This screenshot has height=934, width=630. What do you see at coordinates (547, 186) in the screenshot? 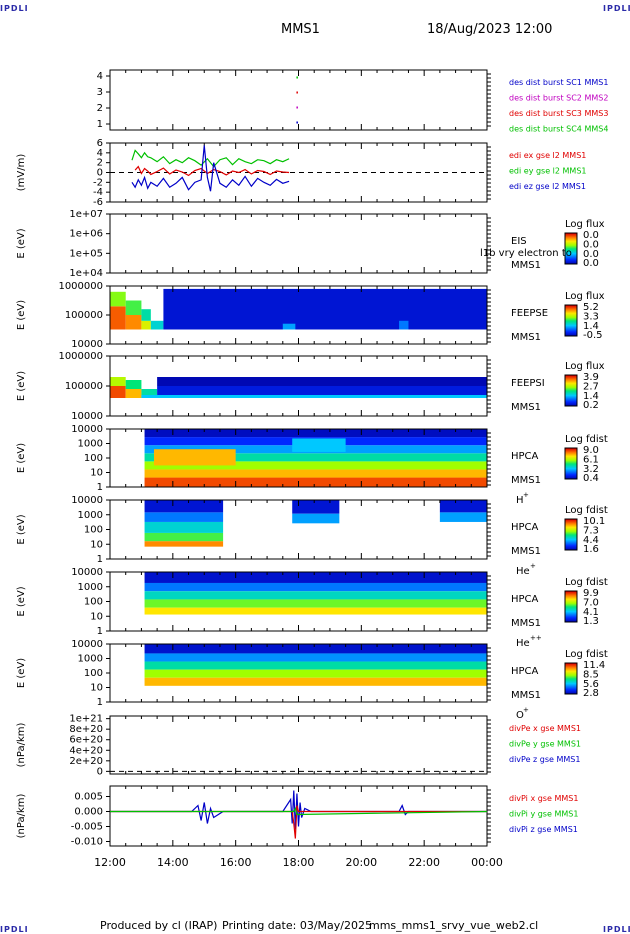
I see `edi-legend-entry: edi ez gse l2 MMS1` at bounding box center [547, 186].